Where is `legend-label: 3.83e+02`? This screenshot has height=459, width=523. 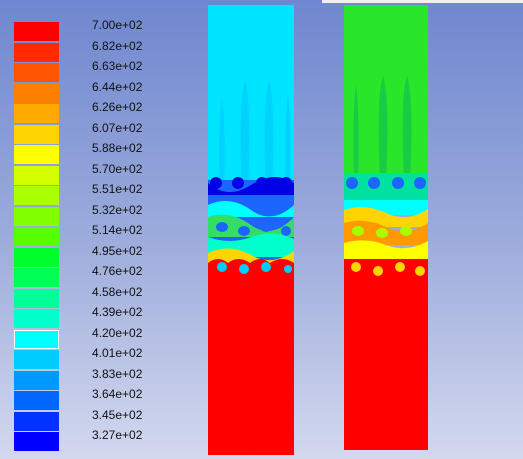 legend-label: 3.83e+02 is located at coordinates (117, 373).